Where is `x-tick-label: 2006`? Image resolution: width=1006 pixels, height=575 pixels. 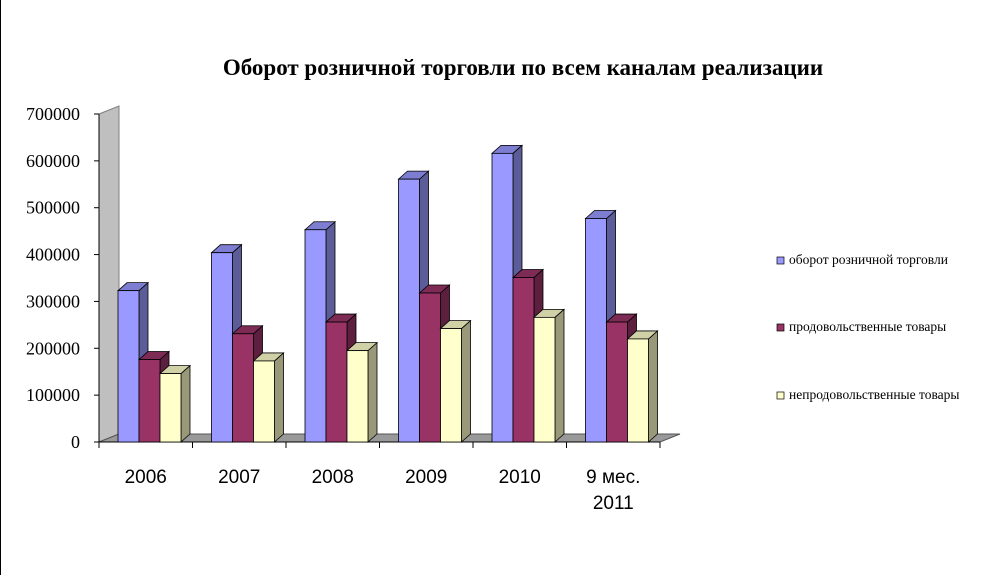
x-tick-label: 2006 is located at coordinates (146, 477).